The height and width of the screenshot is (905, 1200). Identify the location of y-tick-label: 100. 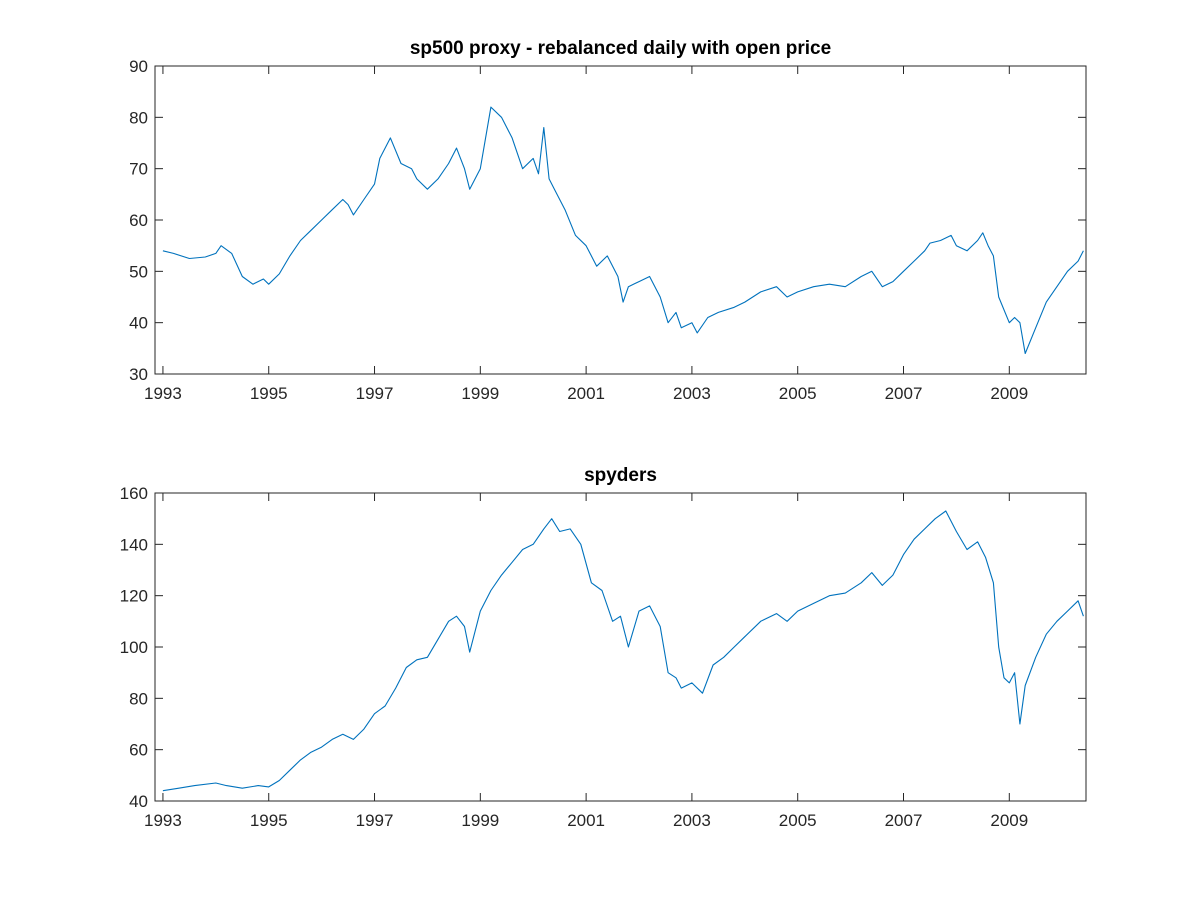
(134, 647).